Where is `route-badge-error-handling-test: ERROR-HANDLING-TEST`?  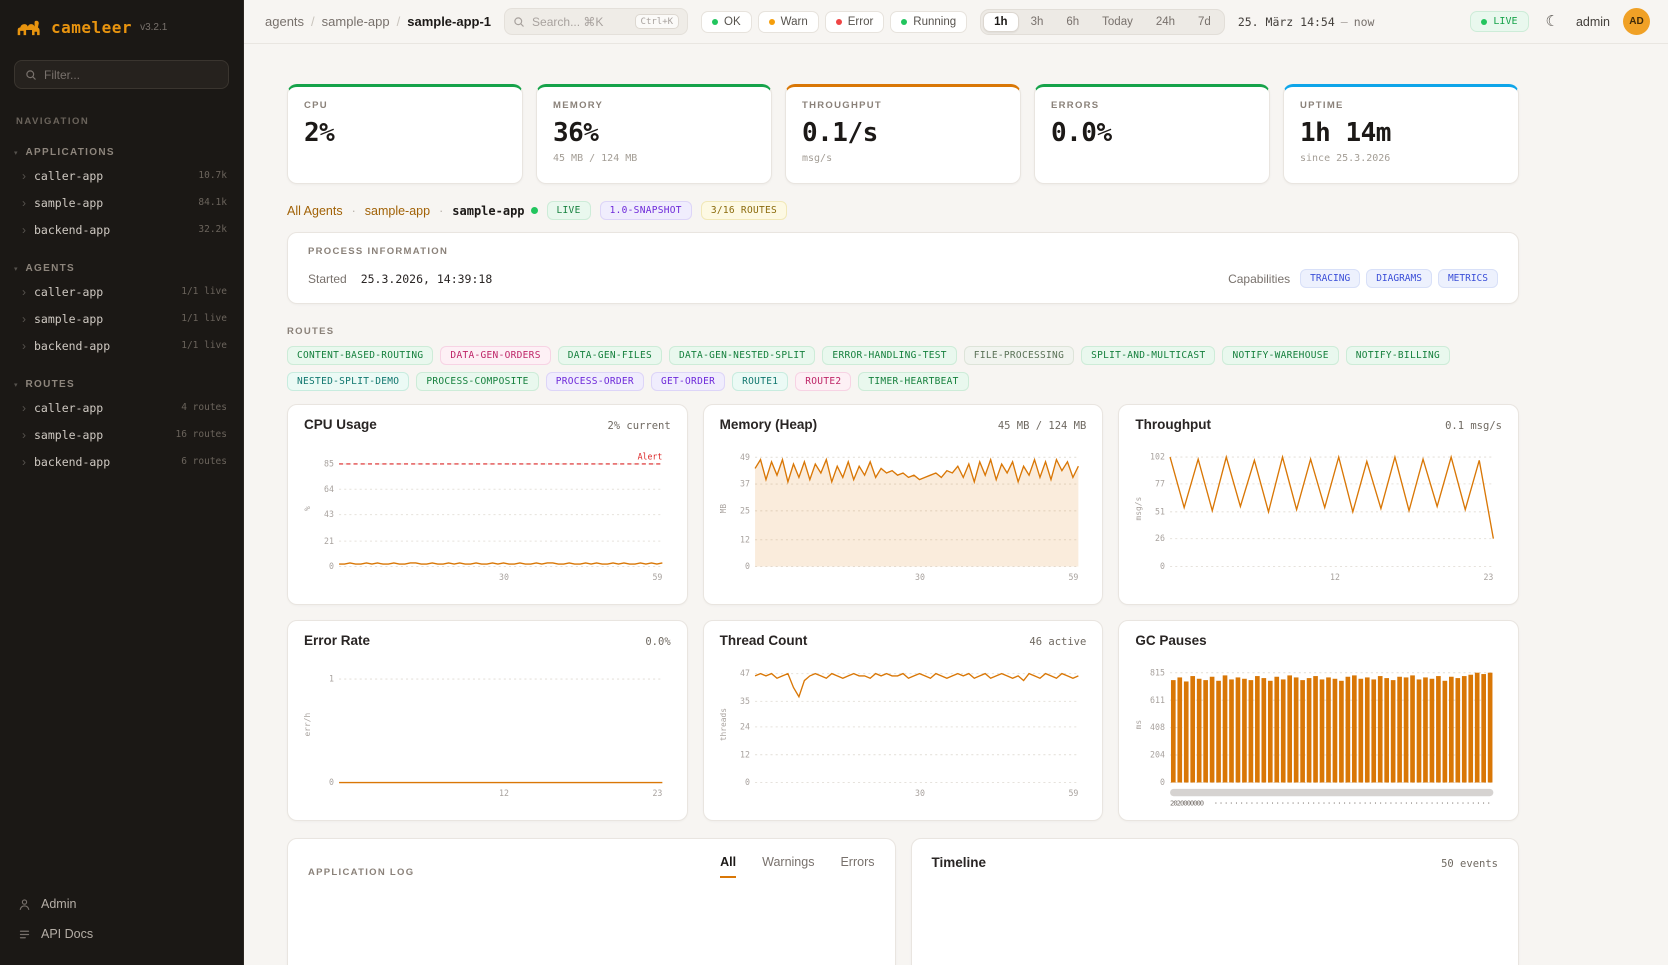 route-badge-error-handling-test: ERROR-HANDLING-TEST is located at coordinates (889, 355).